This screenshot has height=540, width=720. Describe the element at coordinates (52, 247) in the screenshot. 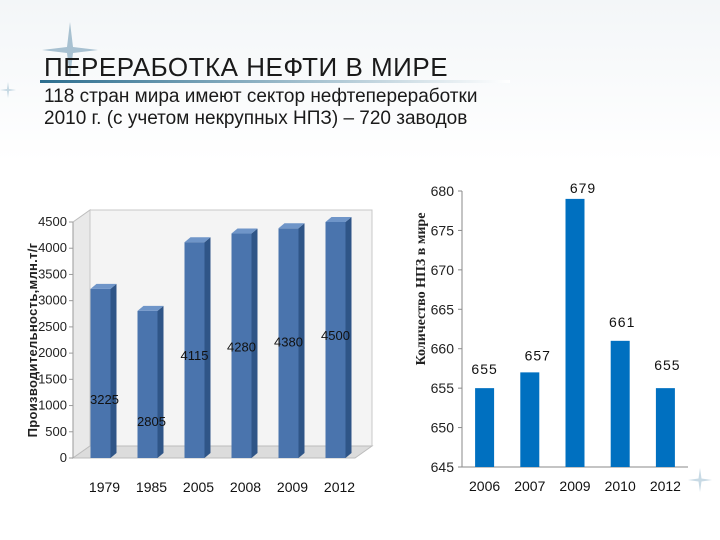

I see `y-tick-label: 4000` at that location.